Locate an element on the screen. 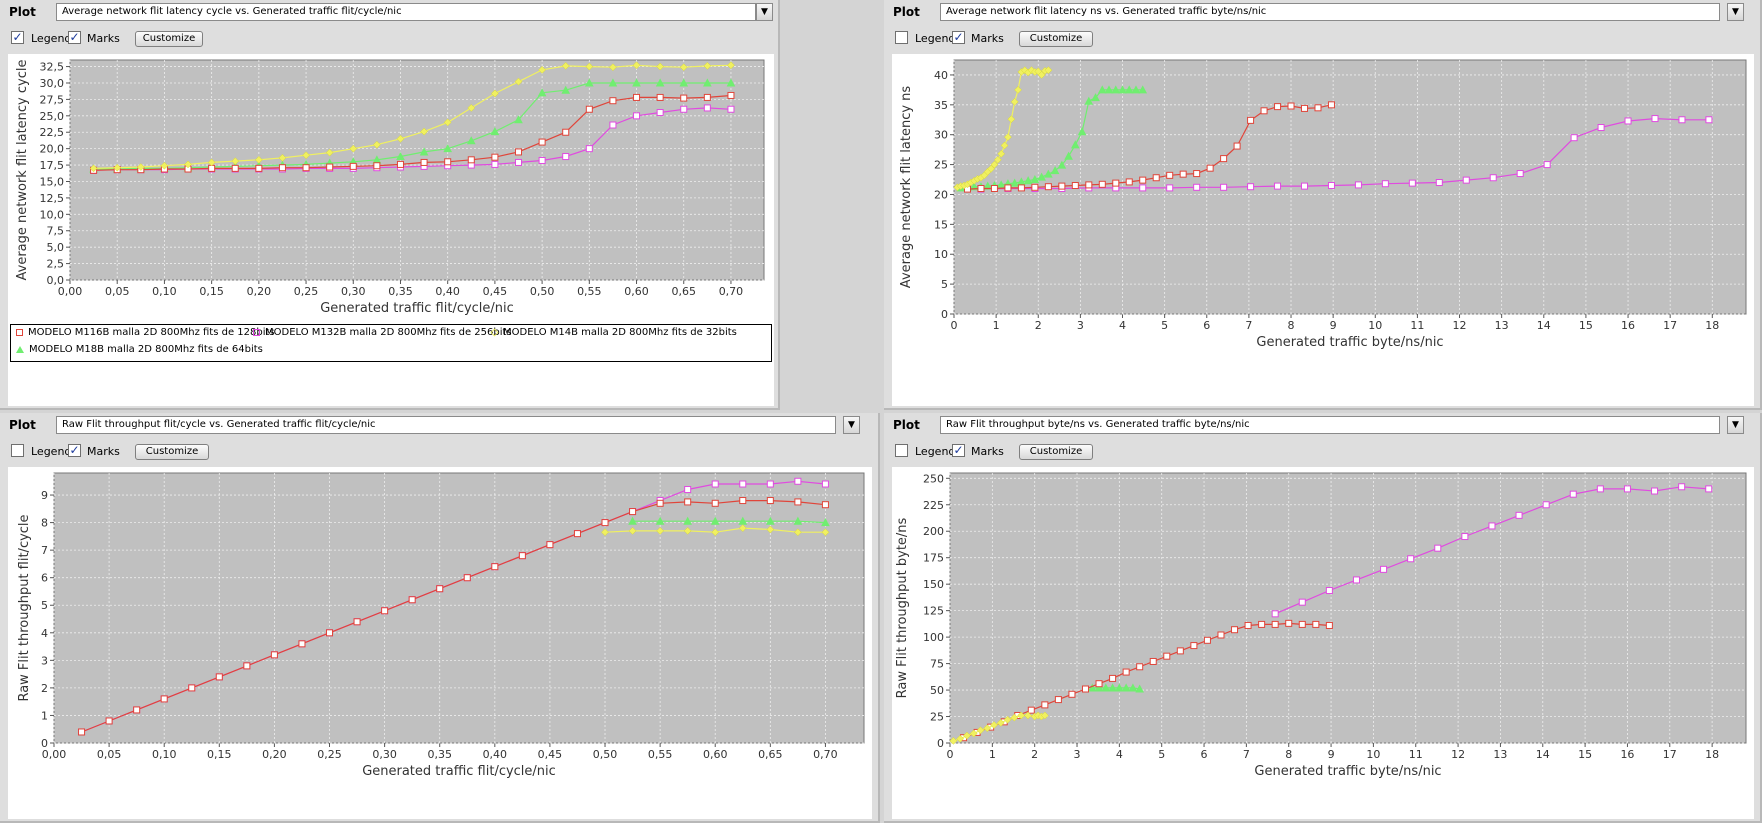  legend-checkbox: ✓ is located at coordinates (17, 37).